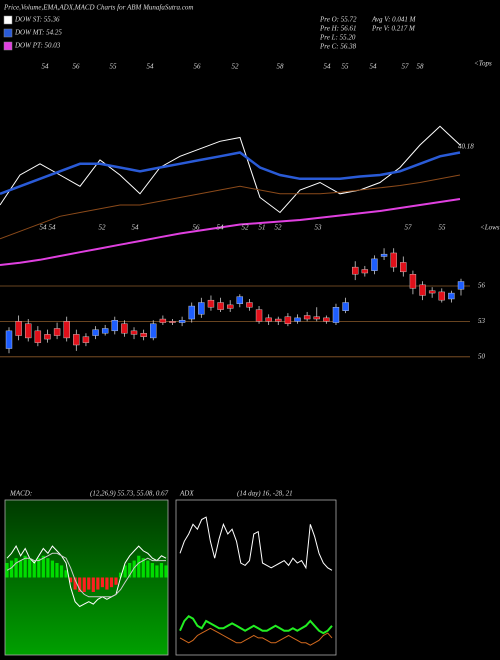 The height and width of the screenshot is (660, 500). Describe the element at coordinates (38, 33) in the screenshot. I see `legend-label: DOW MT: 54.25` at that location.